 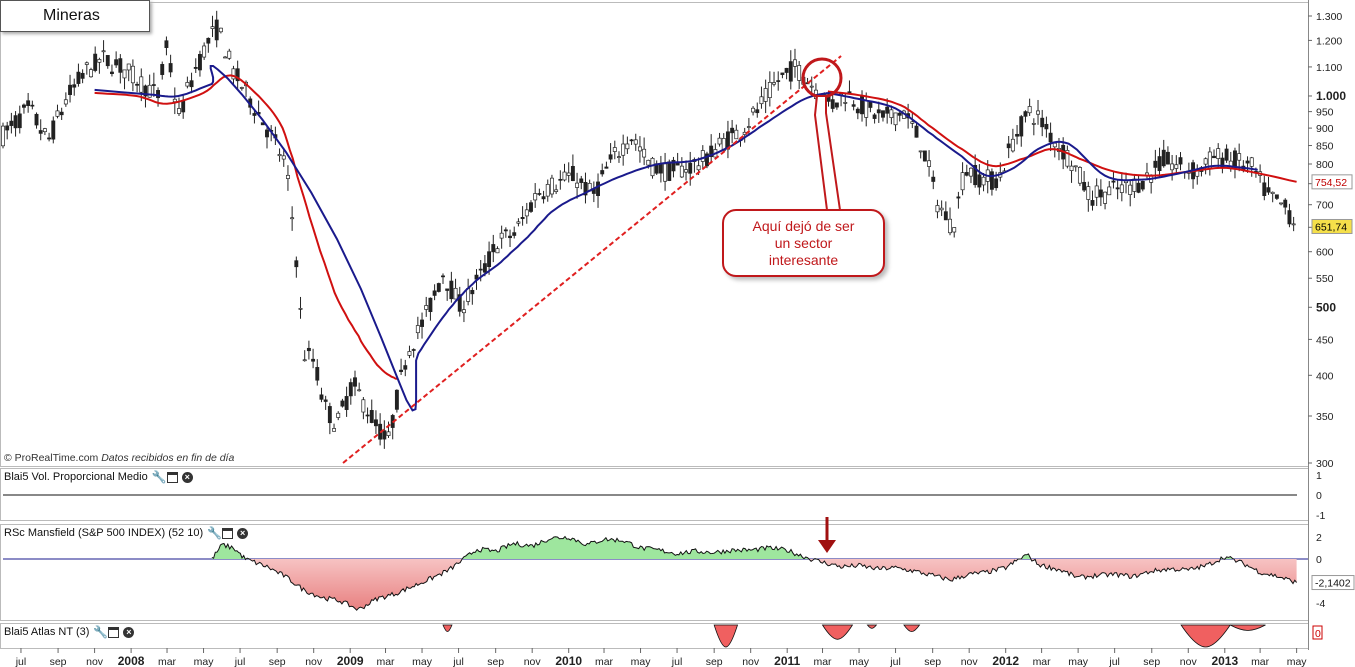 I want to click on y-tick-label: 550, so click(x=1325, y=279).